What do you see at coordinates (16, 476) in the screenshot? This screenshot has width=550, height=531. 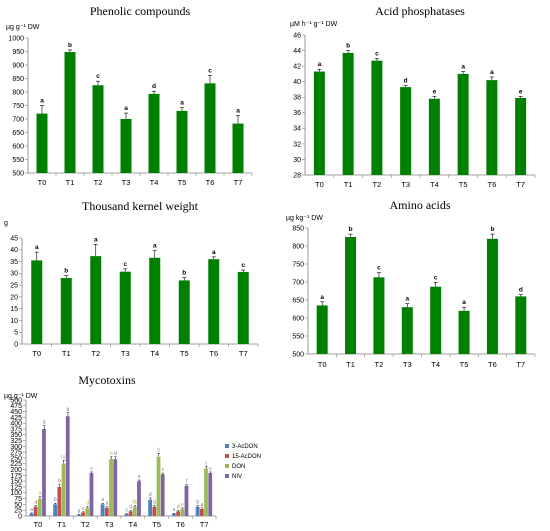 I see `y-tick-label: 175` at bounding box center [16, 476].